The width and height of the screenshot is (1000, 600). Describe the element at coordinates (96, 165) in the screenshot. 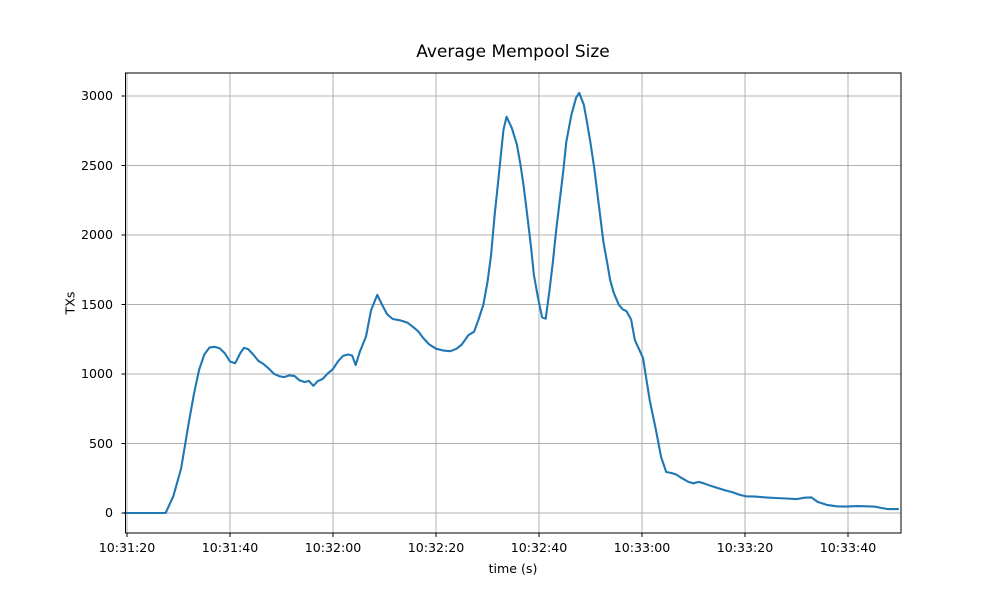

I see `y-tick-label: 2500` at that location.